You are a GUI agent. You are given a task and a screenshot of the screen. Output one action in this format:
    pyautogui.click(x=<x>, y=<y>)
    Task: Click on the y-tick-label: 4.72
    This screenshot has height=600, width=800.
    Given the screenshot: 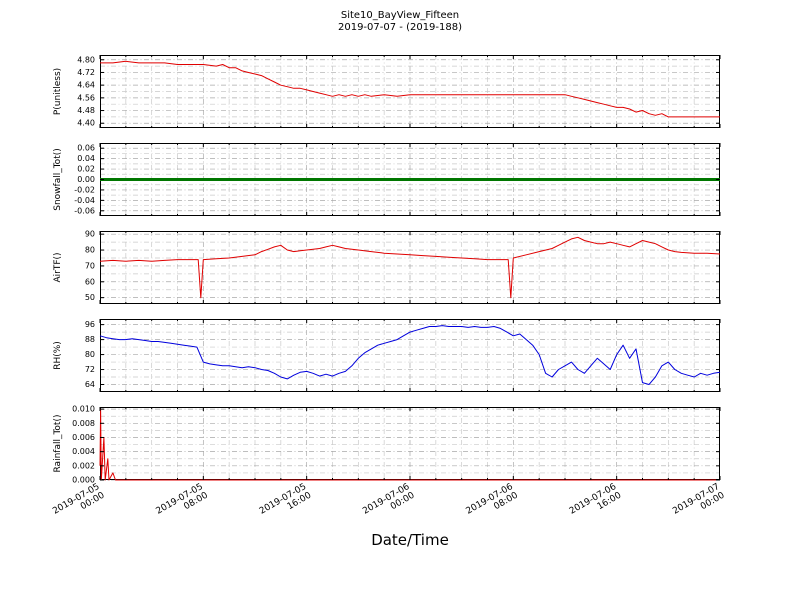 What is the action you would take?
    pyautogui.click(x=86, y=72)
    